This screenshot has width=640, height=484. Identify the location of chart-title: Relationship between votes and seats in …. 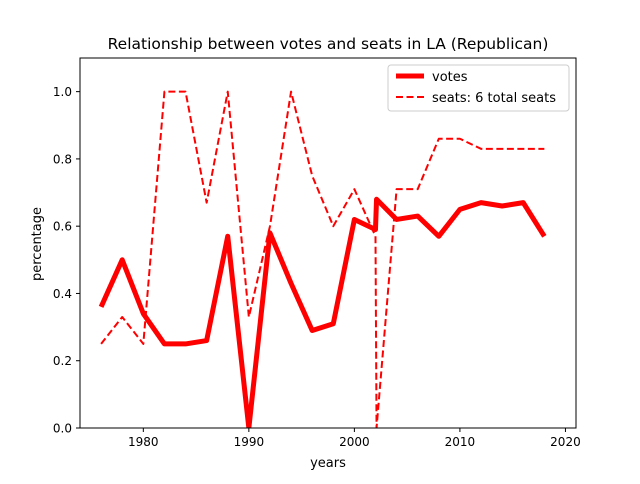
(328, 44).